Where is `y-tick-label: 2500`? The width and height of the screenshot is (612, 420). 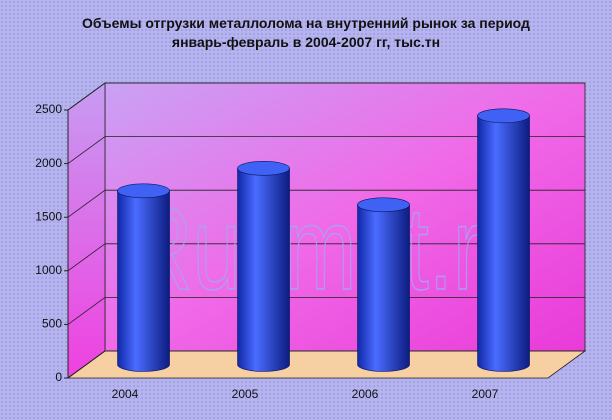 y-tick-label: 2500 is located at coordinates (48, 109).